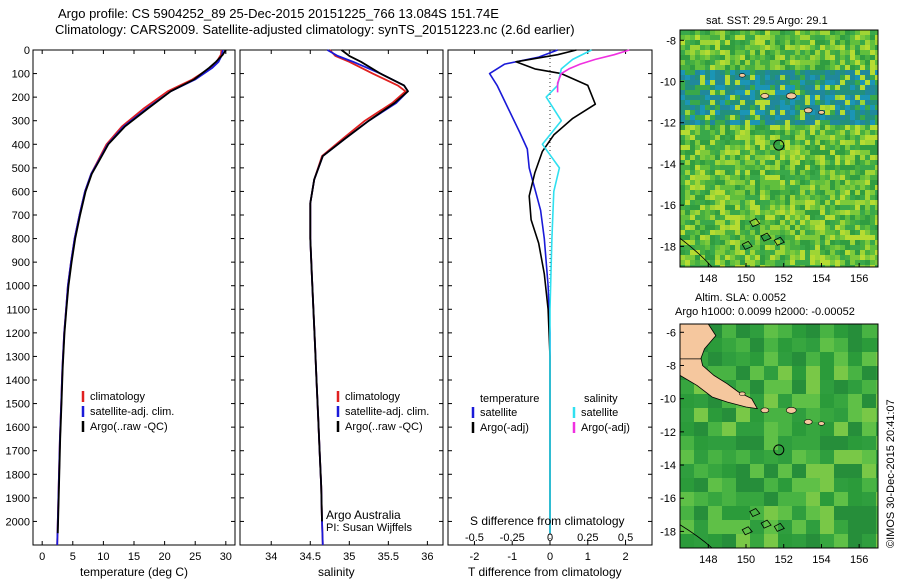 This screenshot has width=900, height=580. What do you see at coordinates (671, 366) in the screenshot?
I see `sla-y-tick-label: -8` at bounding box center [671, 366].